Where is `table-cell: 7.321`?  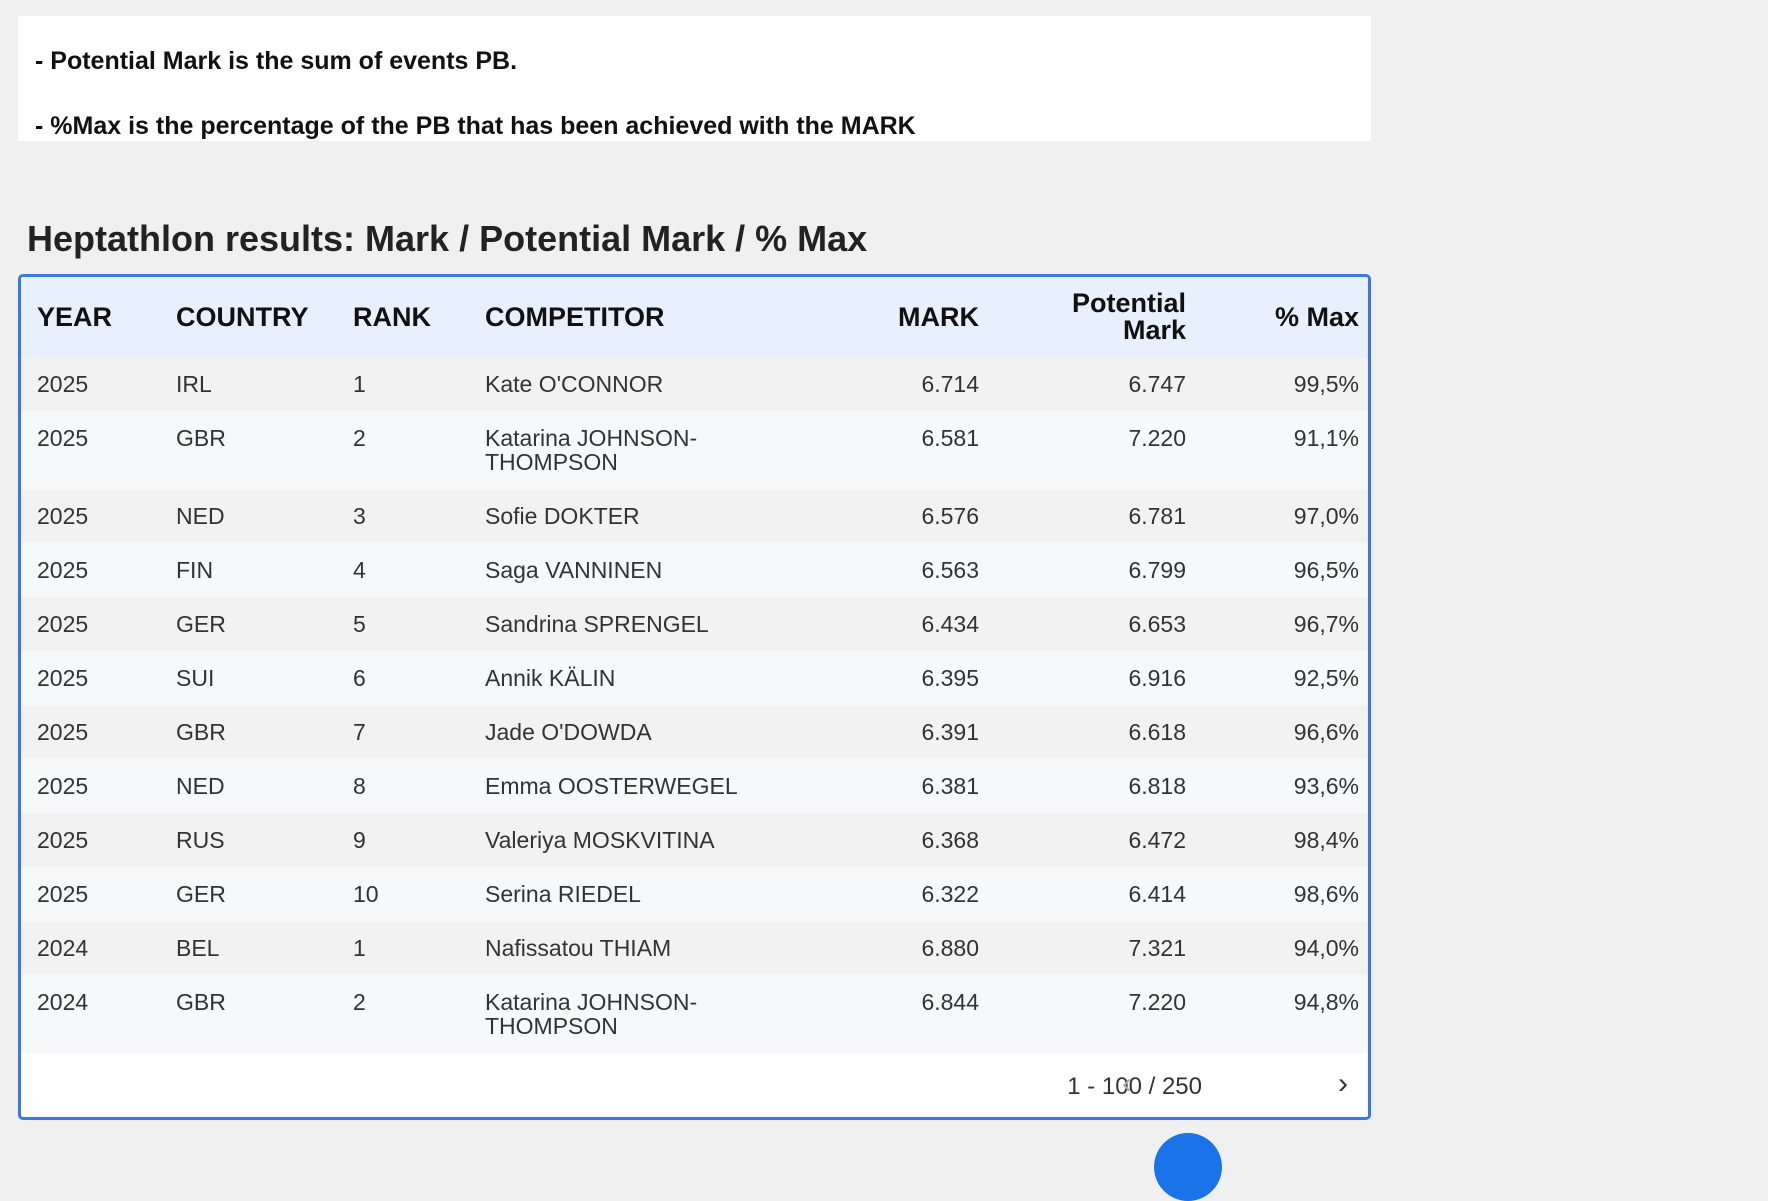
table-cell: 7.321 is located at coordinates (1098, 948).